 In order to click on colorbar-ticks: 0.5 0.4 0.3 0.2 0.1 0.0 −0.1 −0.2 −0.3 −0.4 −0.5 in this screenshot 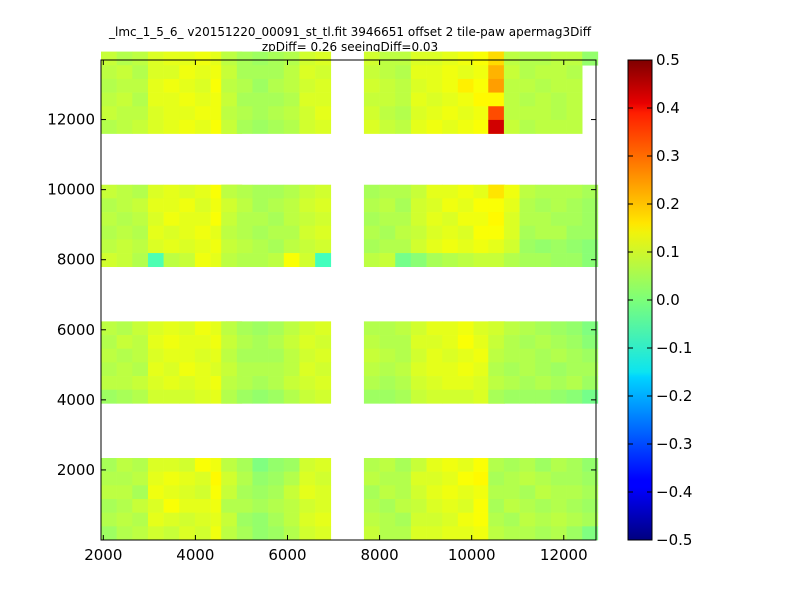, I will do `click(660, 300)`.